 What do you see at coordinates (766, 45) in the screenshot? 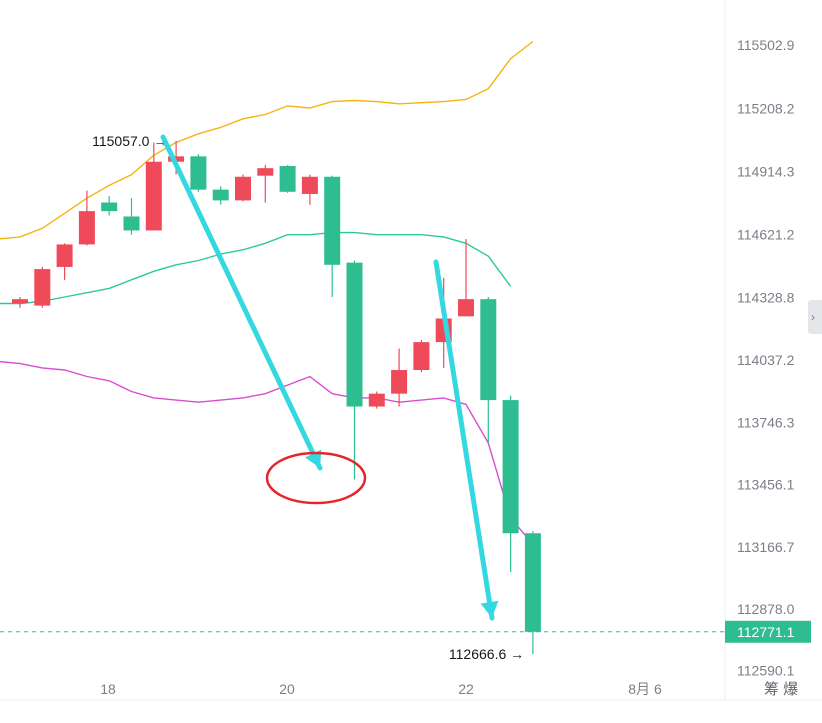
I see `price-tick-label: 115502.9` at bounding box center [766, 45].